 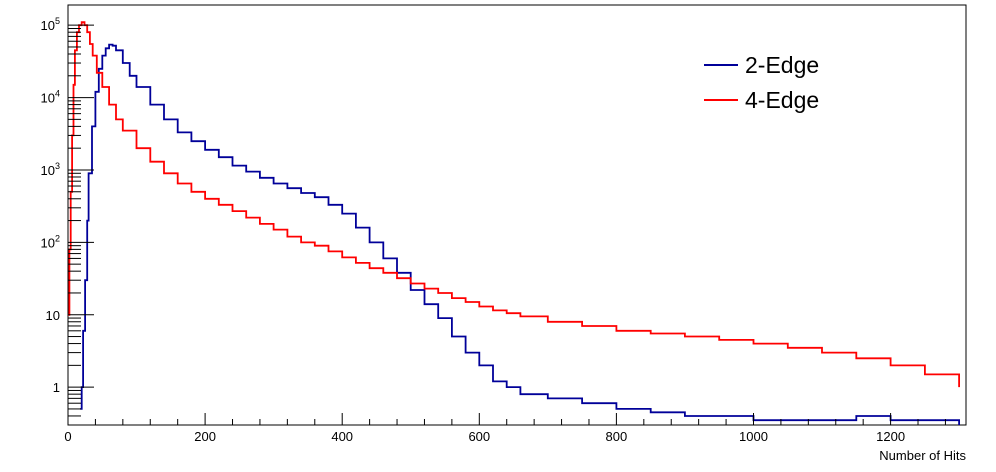 What do you see at coordinates (50, 169) in the screenshot?
I see `y-tick-label: 10³` at bounding box center [50, 169].